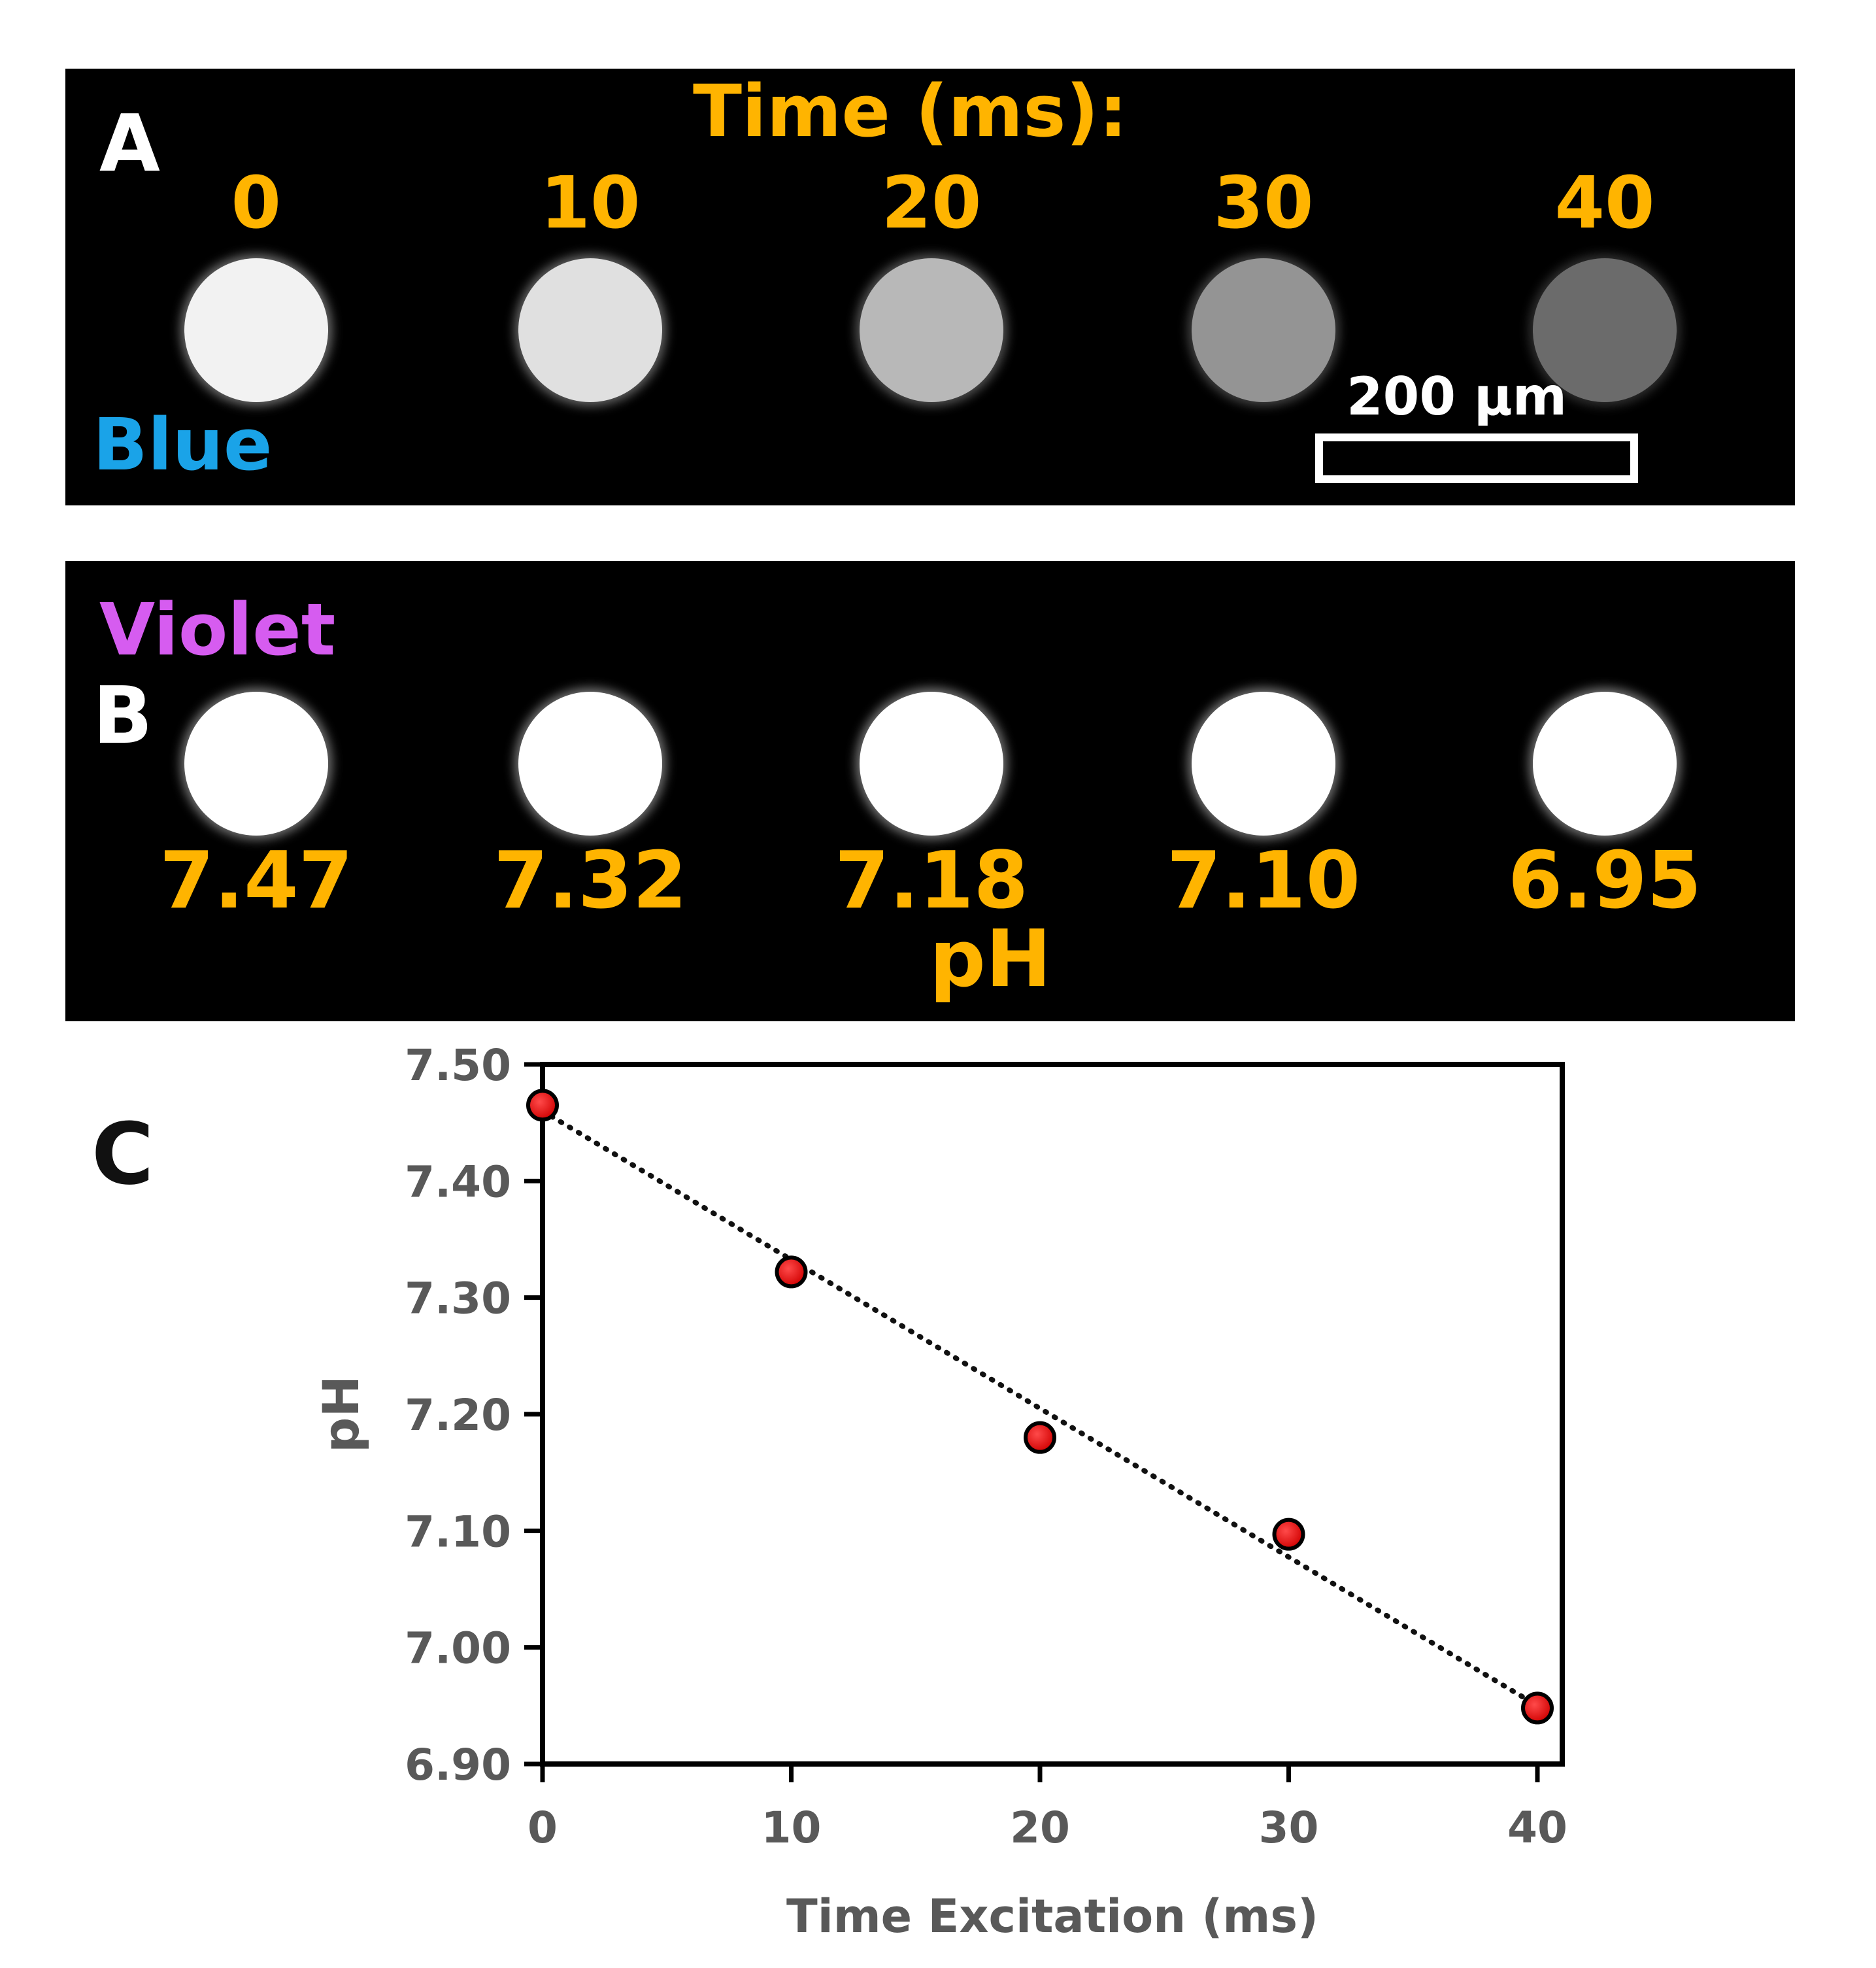  What do you see at coordinates (123, 1154) in the screenshot?
I see `panel-c-letter: C` at bounding box center [123, 1154].